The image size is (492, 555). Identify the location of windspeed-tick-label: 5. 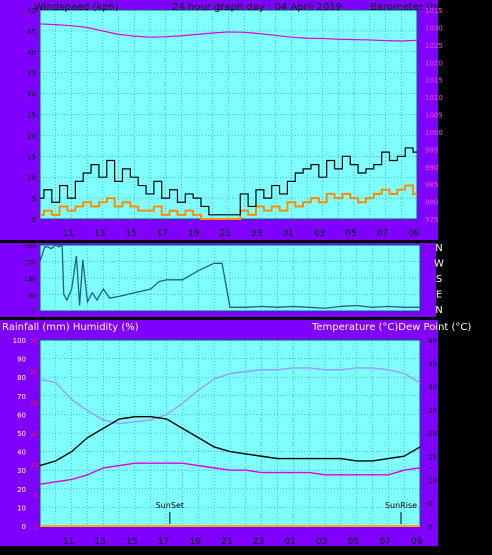
(34, 199).